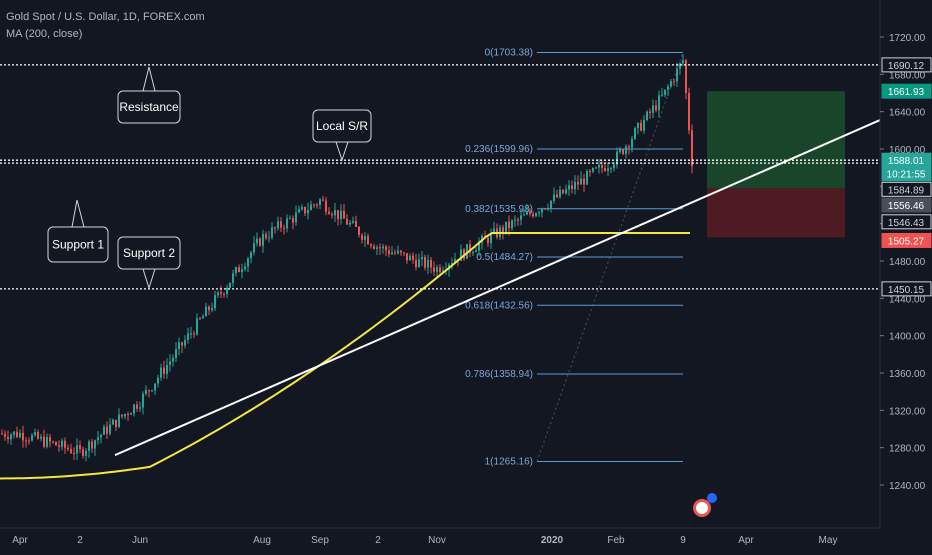  What do you see at coordinates (499, 305) in the screenshot?
I see `fib-level-label: 0.618(1432.56)` at bounding box center [499, 305].